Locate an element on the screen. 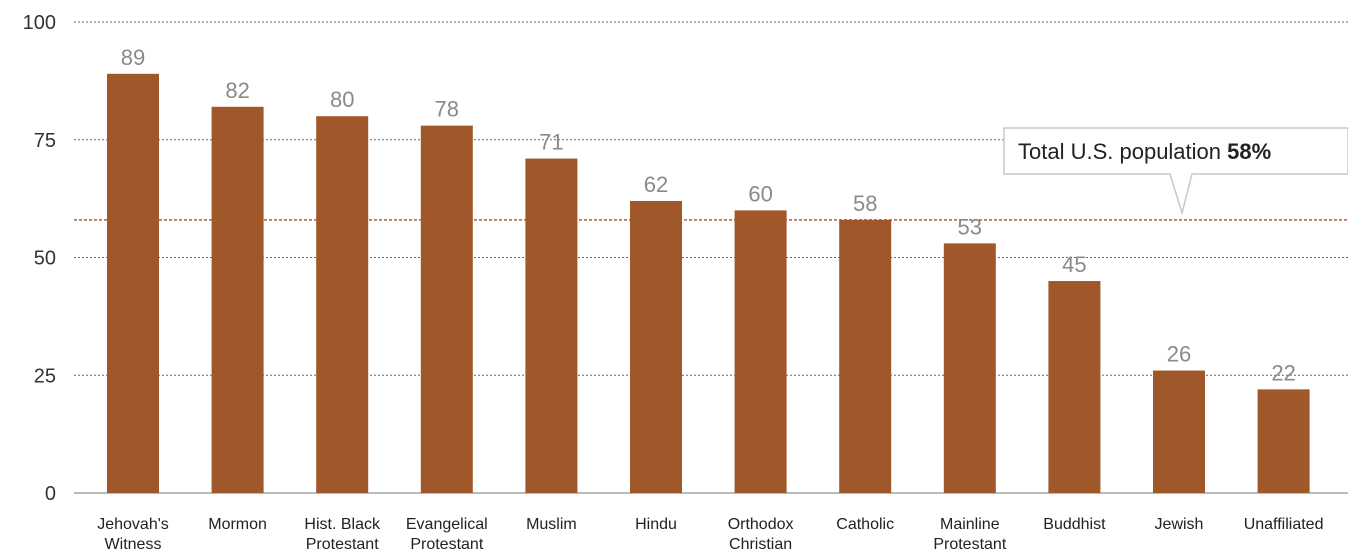  x-tick-label: Mormon is located at coordinates (237, 524).